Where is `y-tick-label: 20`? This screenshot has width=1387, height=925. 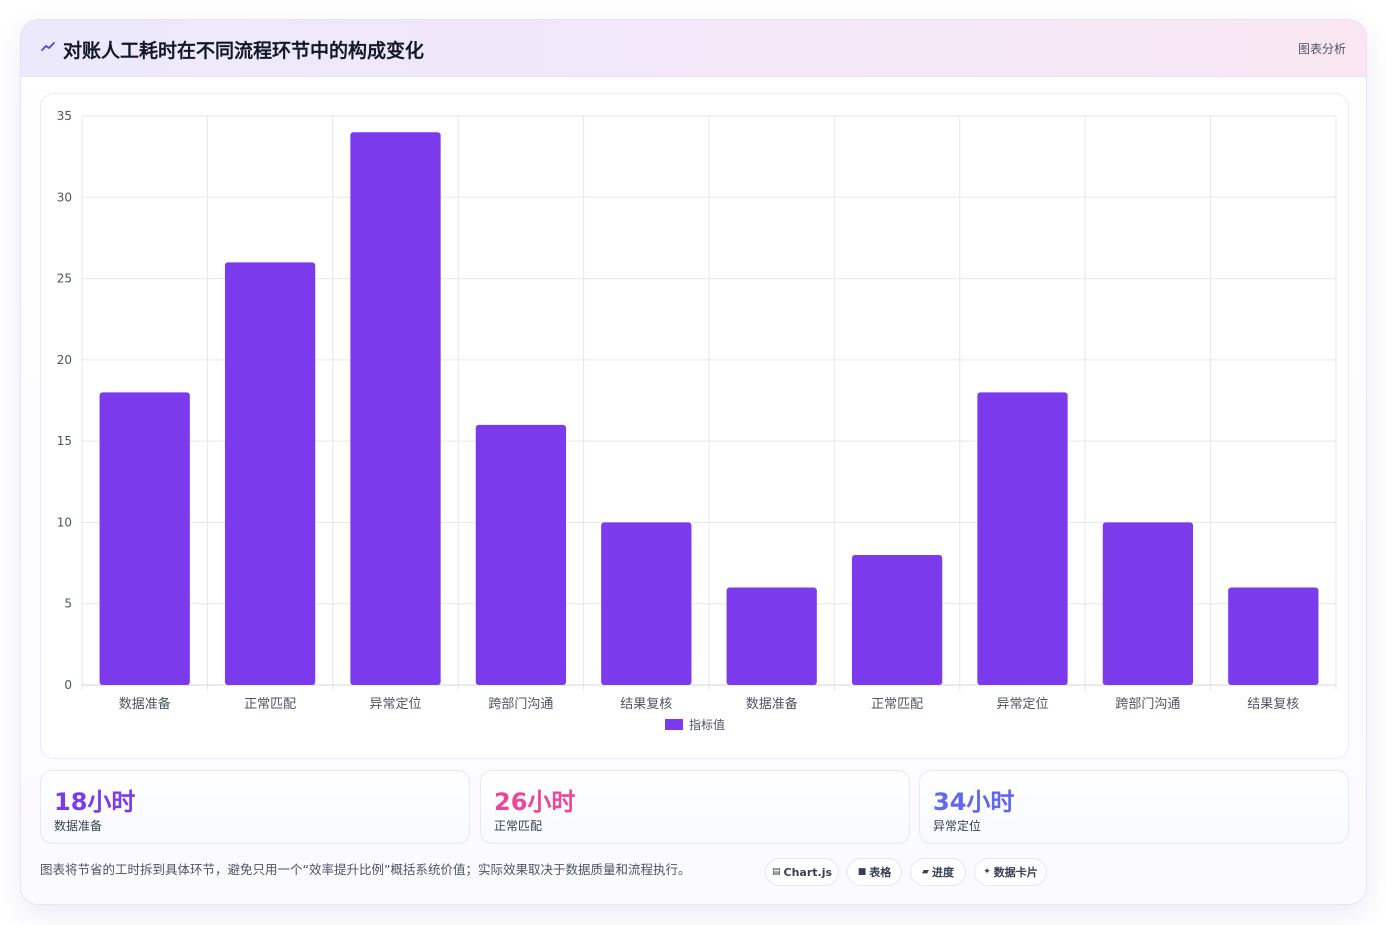 y-tick-label: 20 is located at coordinates (64, 360).